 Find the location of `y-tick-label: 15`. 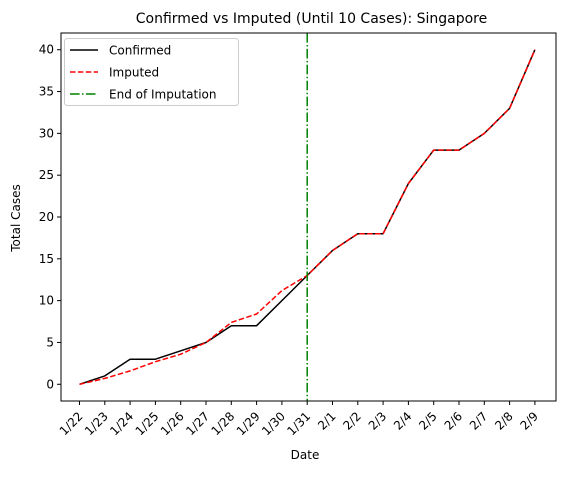

y-tick-label: 15 is located at coordinates (46, 259).